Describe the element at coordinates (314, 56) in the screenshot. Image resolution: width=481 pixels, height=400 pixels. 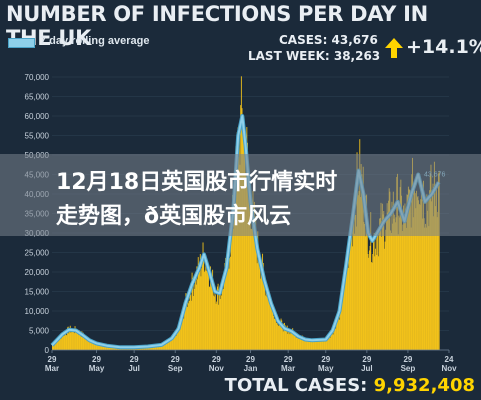
I see `last-week-stat: LAST WEEK: 38,263` at that location.